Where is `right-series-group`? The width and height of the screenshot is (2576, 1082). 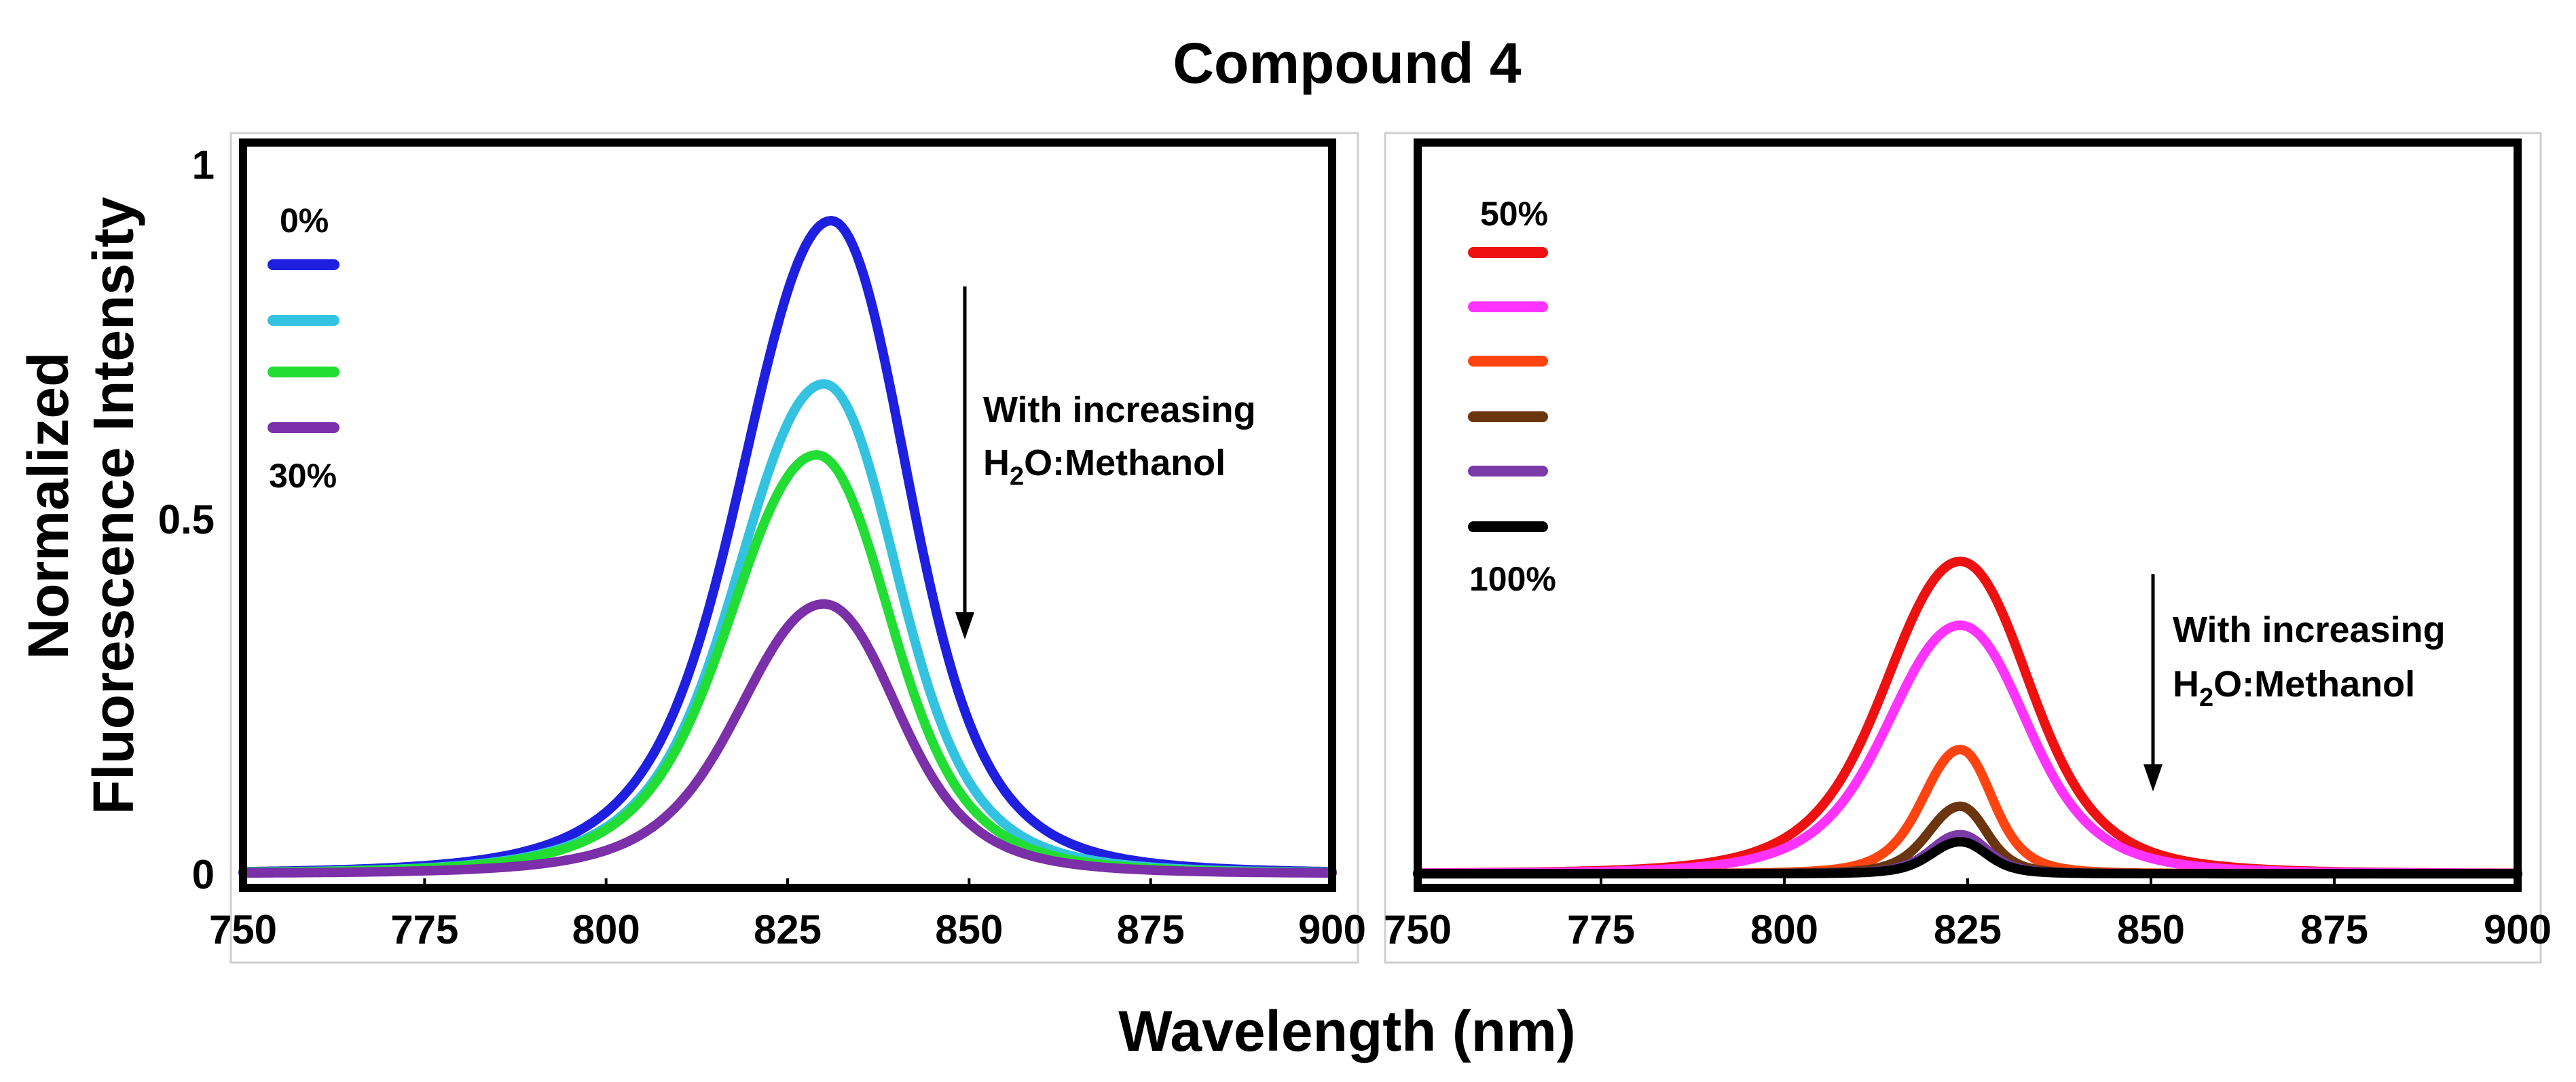 right-series-group is located at coordinates (1967, 718).